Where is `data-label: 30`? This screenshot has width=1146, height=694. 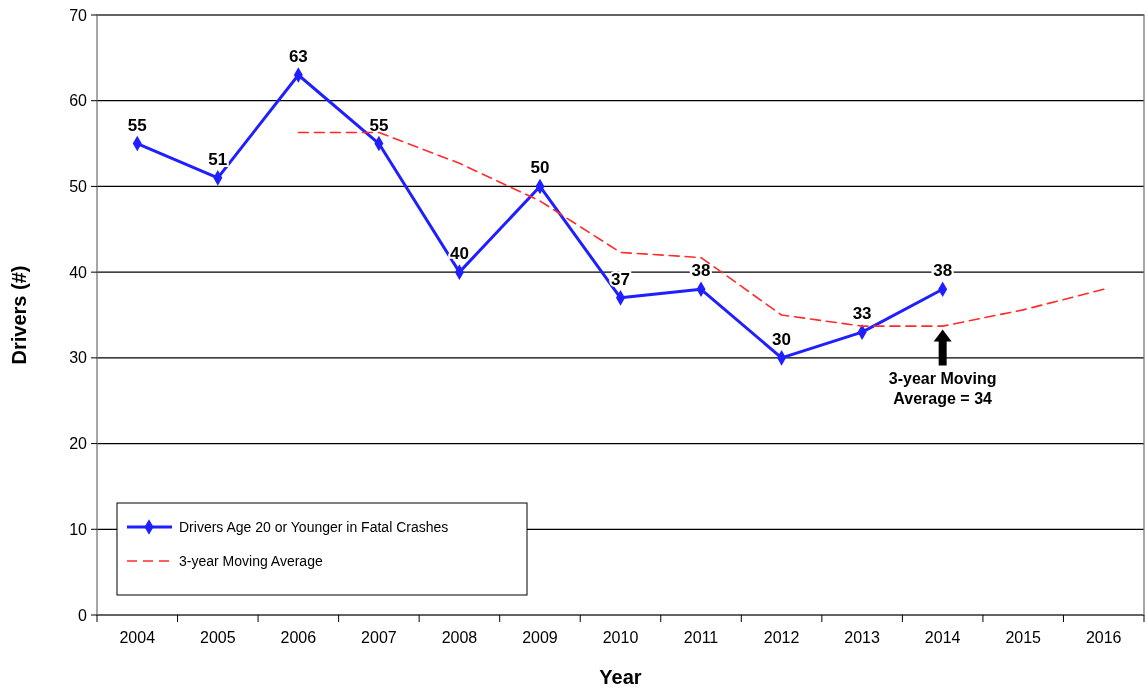 data-label: 30 is located at coordinates (782, 339).